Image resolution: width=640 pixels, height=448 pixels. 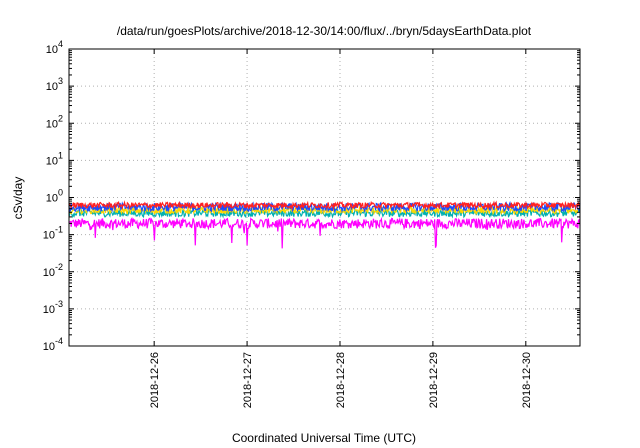 What do you see at coordinates (53, 344) in the screenshot?
I see `y-tick-label: 10⁻⁴` at bounding box center [53, 344].